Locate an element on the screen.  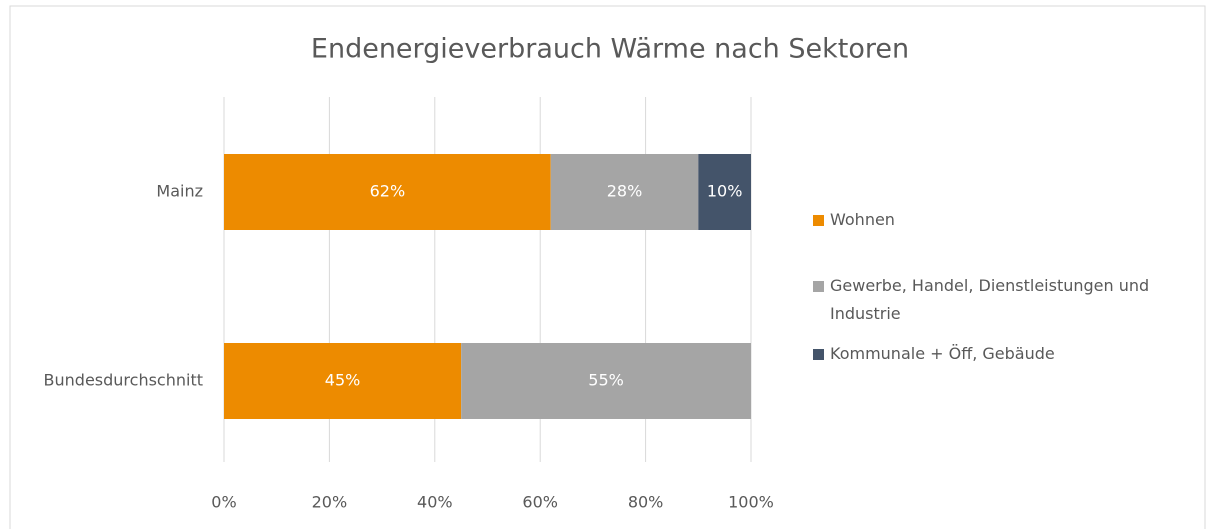
data-label: 45% is located at coordinates (343, 380).